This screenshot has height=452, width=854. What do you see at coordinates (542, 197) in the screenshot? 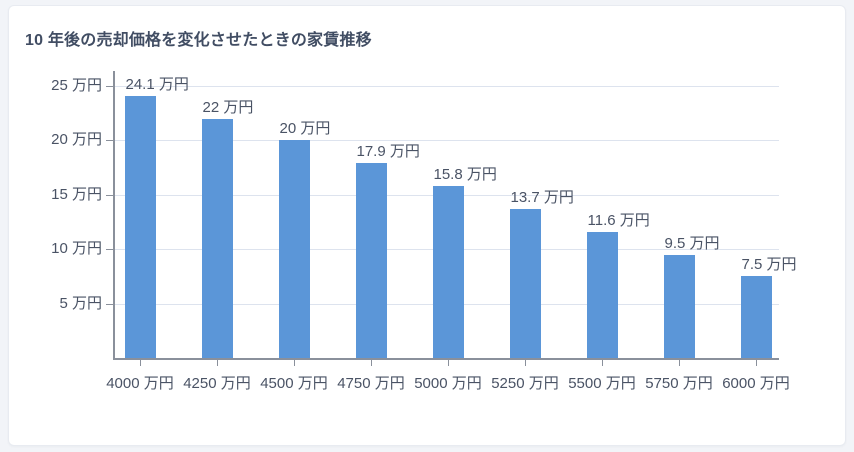
I see `bar-value-label: 13.7 万円` at bounding box center [542, 197].